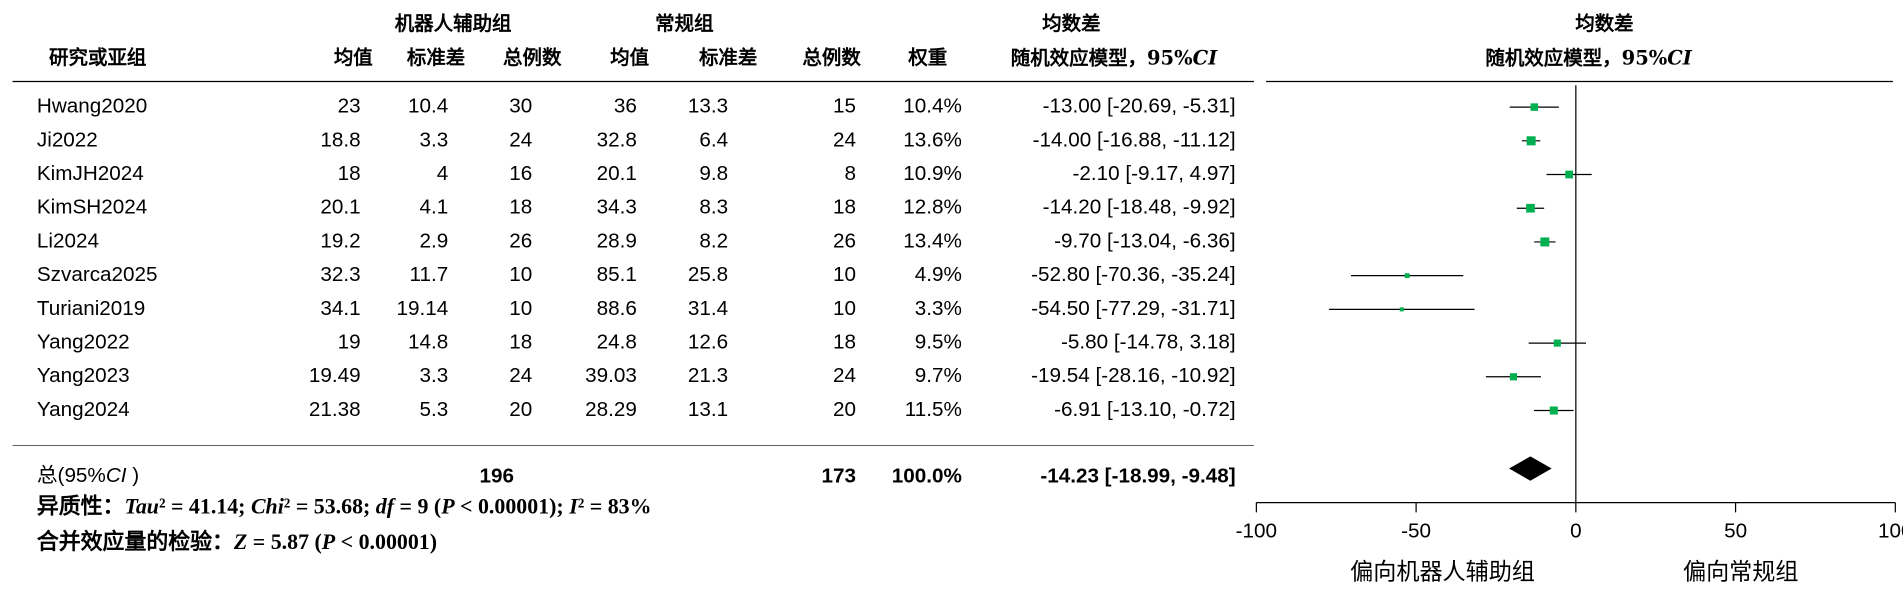 This screenshot has width=1903, height=600. I want to click on ci-label: -6.91 [-13.10, -0.72], so click(1145, 409).